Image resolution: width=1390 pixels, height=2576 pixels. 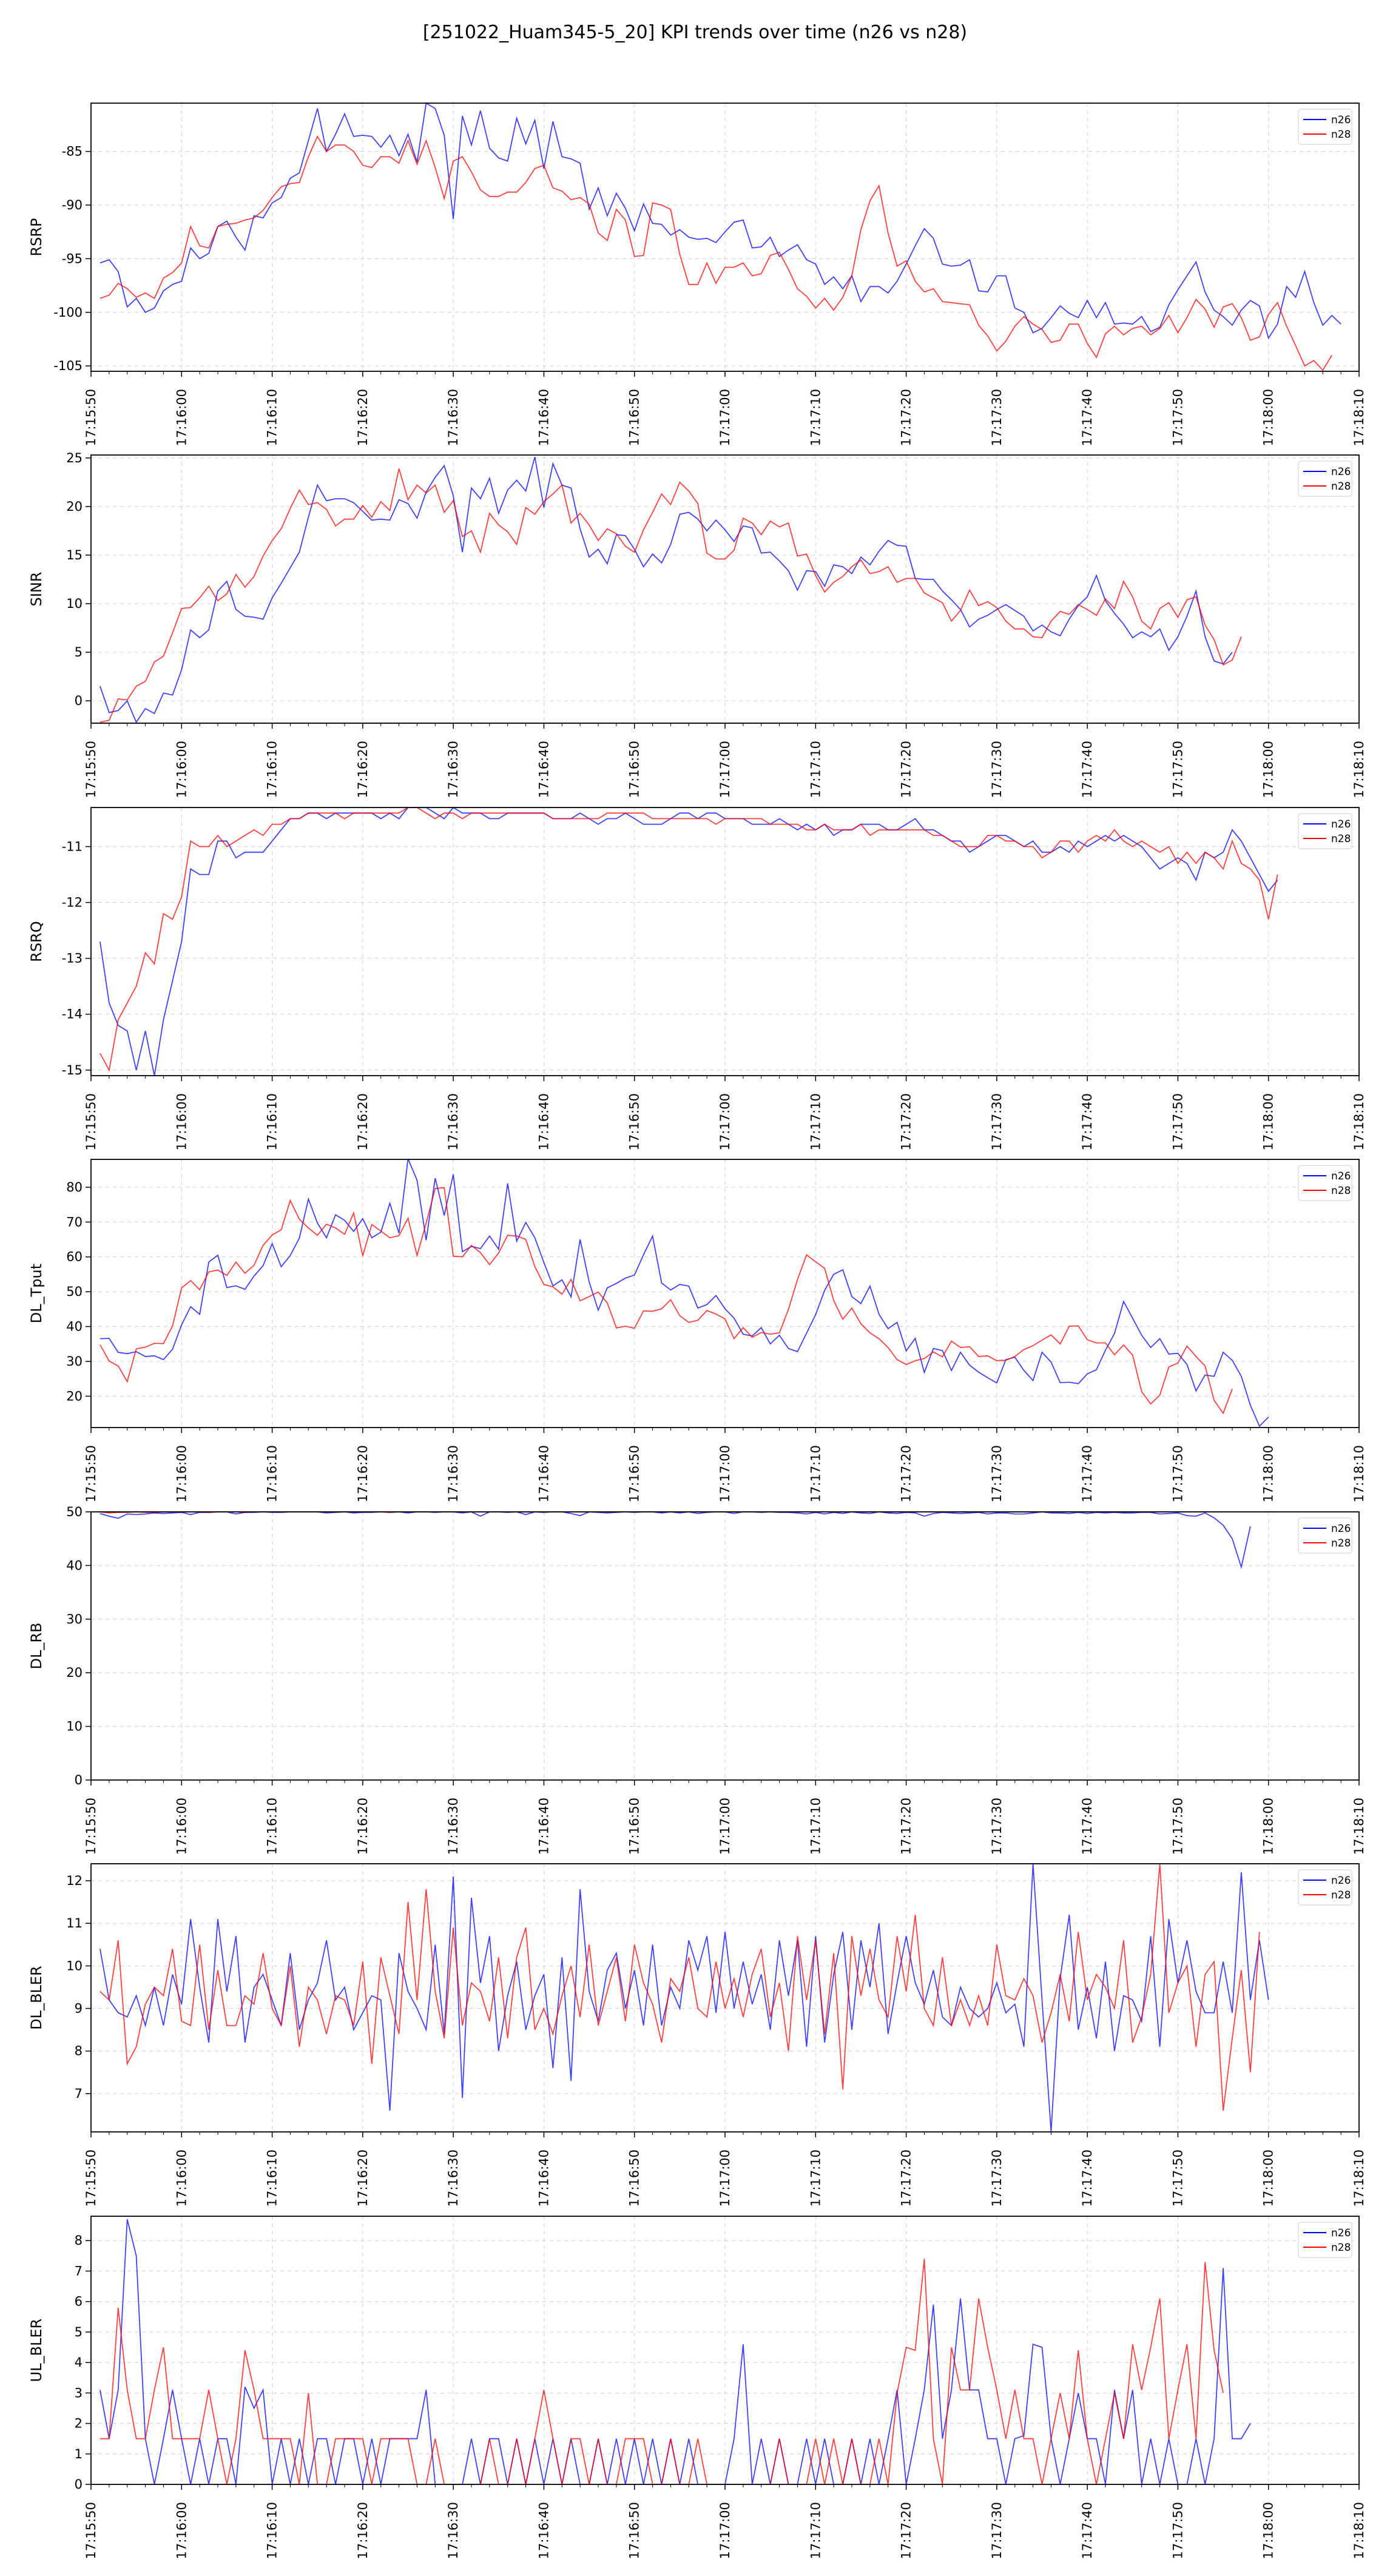 I want to click on y-tick-label: -105, so click(x=68, y=366).